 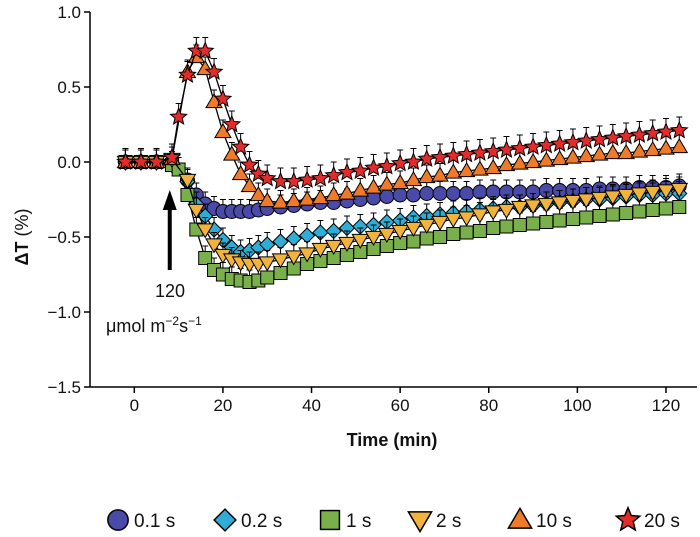 What do you see at coordinates (69, 162) in the screenshot?
I see `y-tick-label: 0.0` at bounding box center [69, 162].